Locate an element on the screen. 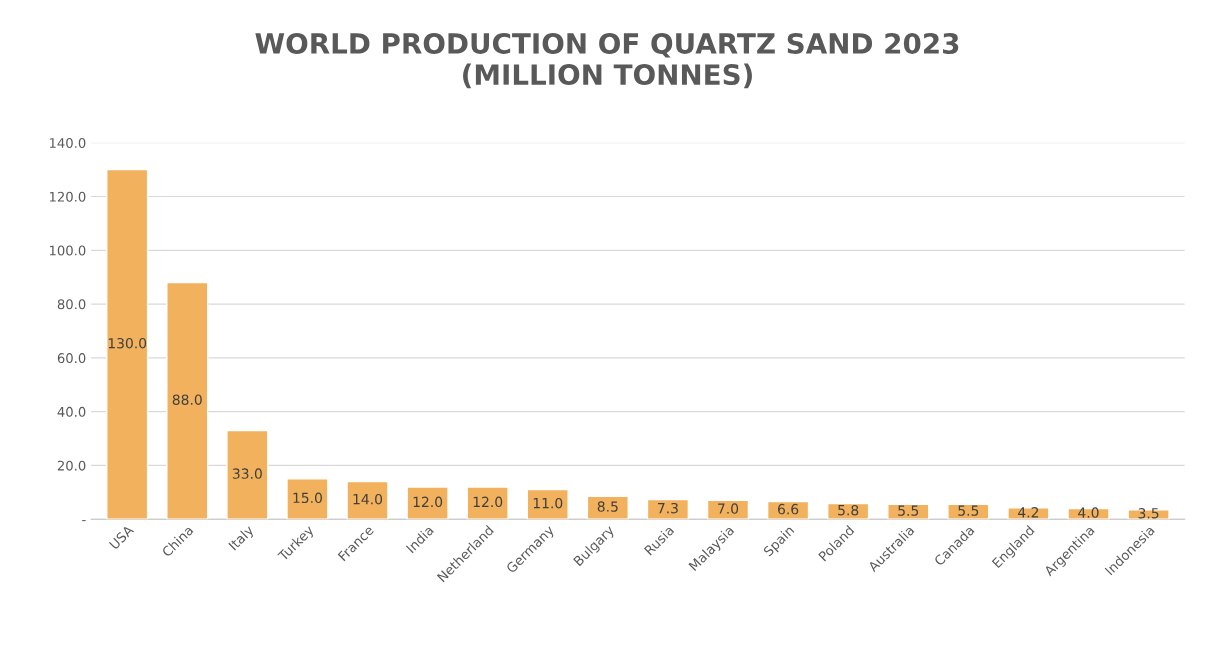 The height and width of the screenshot is (649, 1215). data-label: 3.5 is located at coordinates (1148, 513).